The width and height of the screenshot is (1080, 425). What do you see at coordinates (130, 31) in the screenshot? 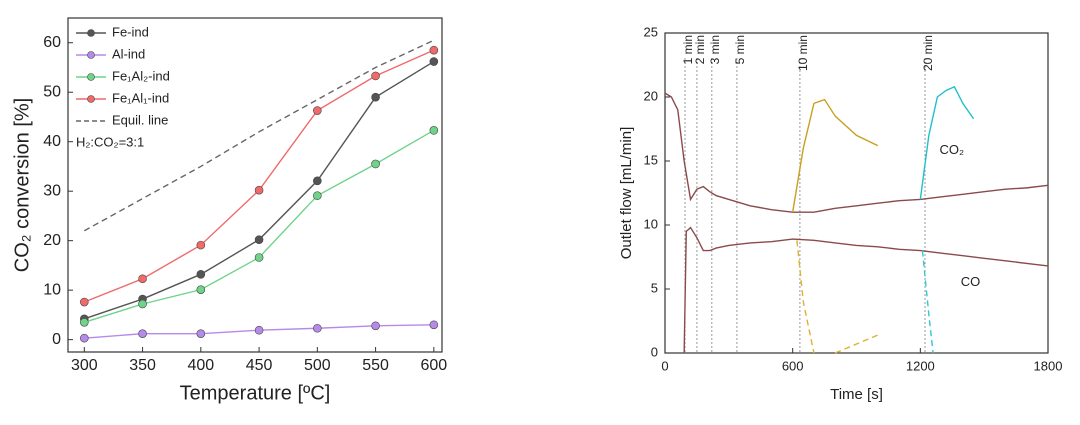
I see `legend-label: Fe-ind` at bounding box center [130, 31].